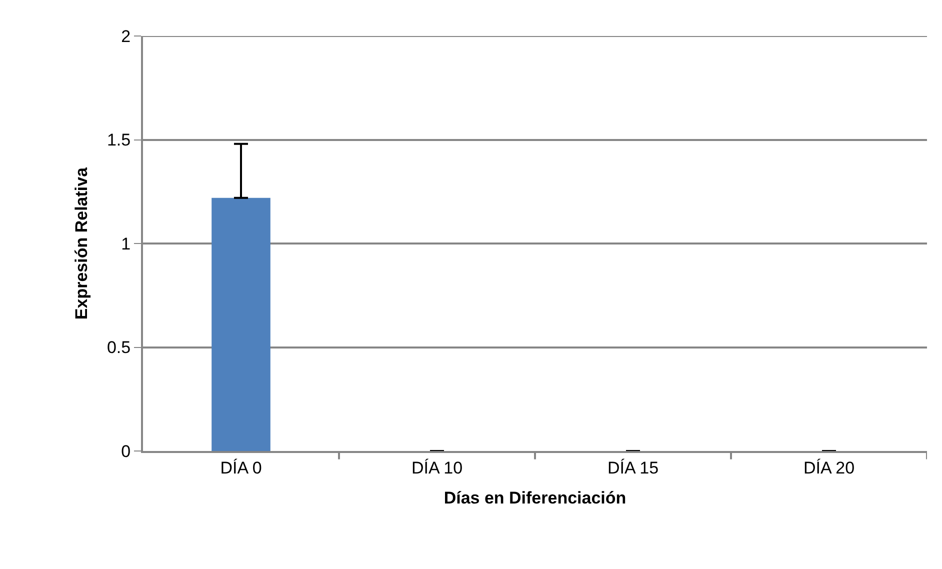 The width and height of the screenshot is (942, 569). Describe the element at coordinates (437, 468) in the screenshot. I see `x-tick-label: DÍA 10` at that location.